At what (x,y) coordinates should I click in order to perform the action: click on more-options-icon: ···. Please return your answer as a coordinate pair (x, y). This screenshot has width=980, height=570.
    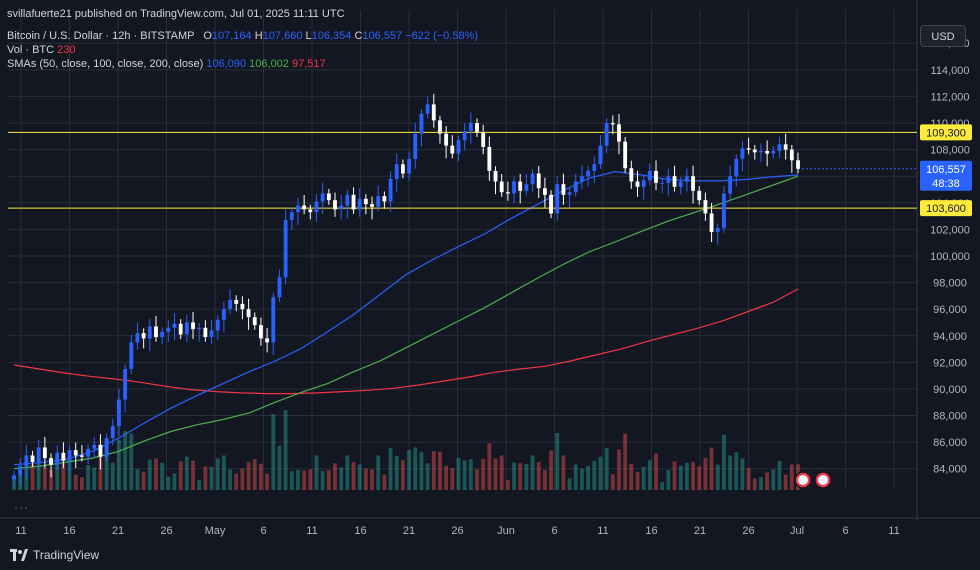
    Looking at the image, I should click on (21, 507).